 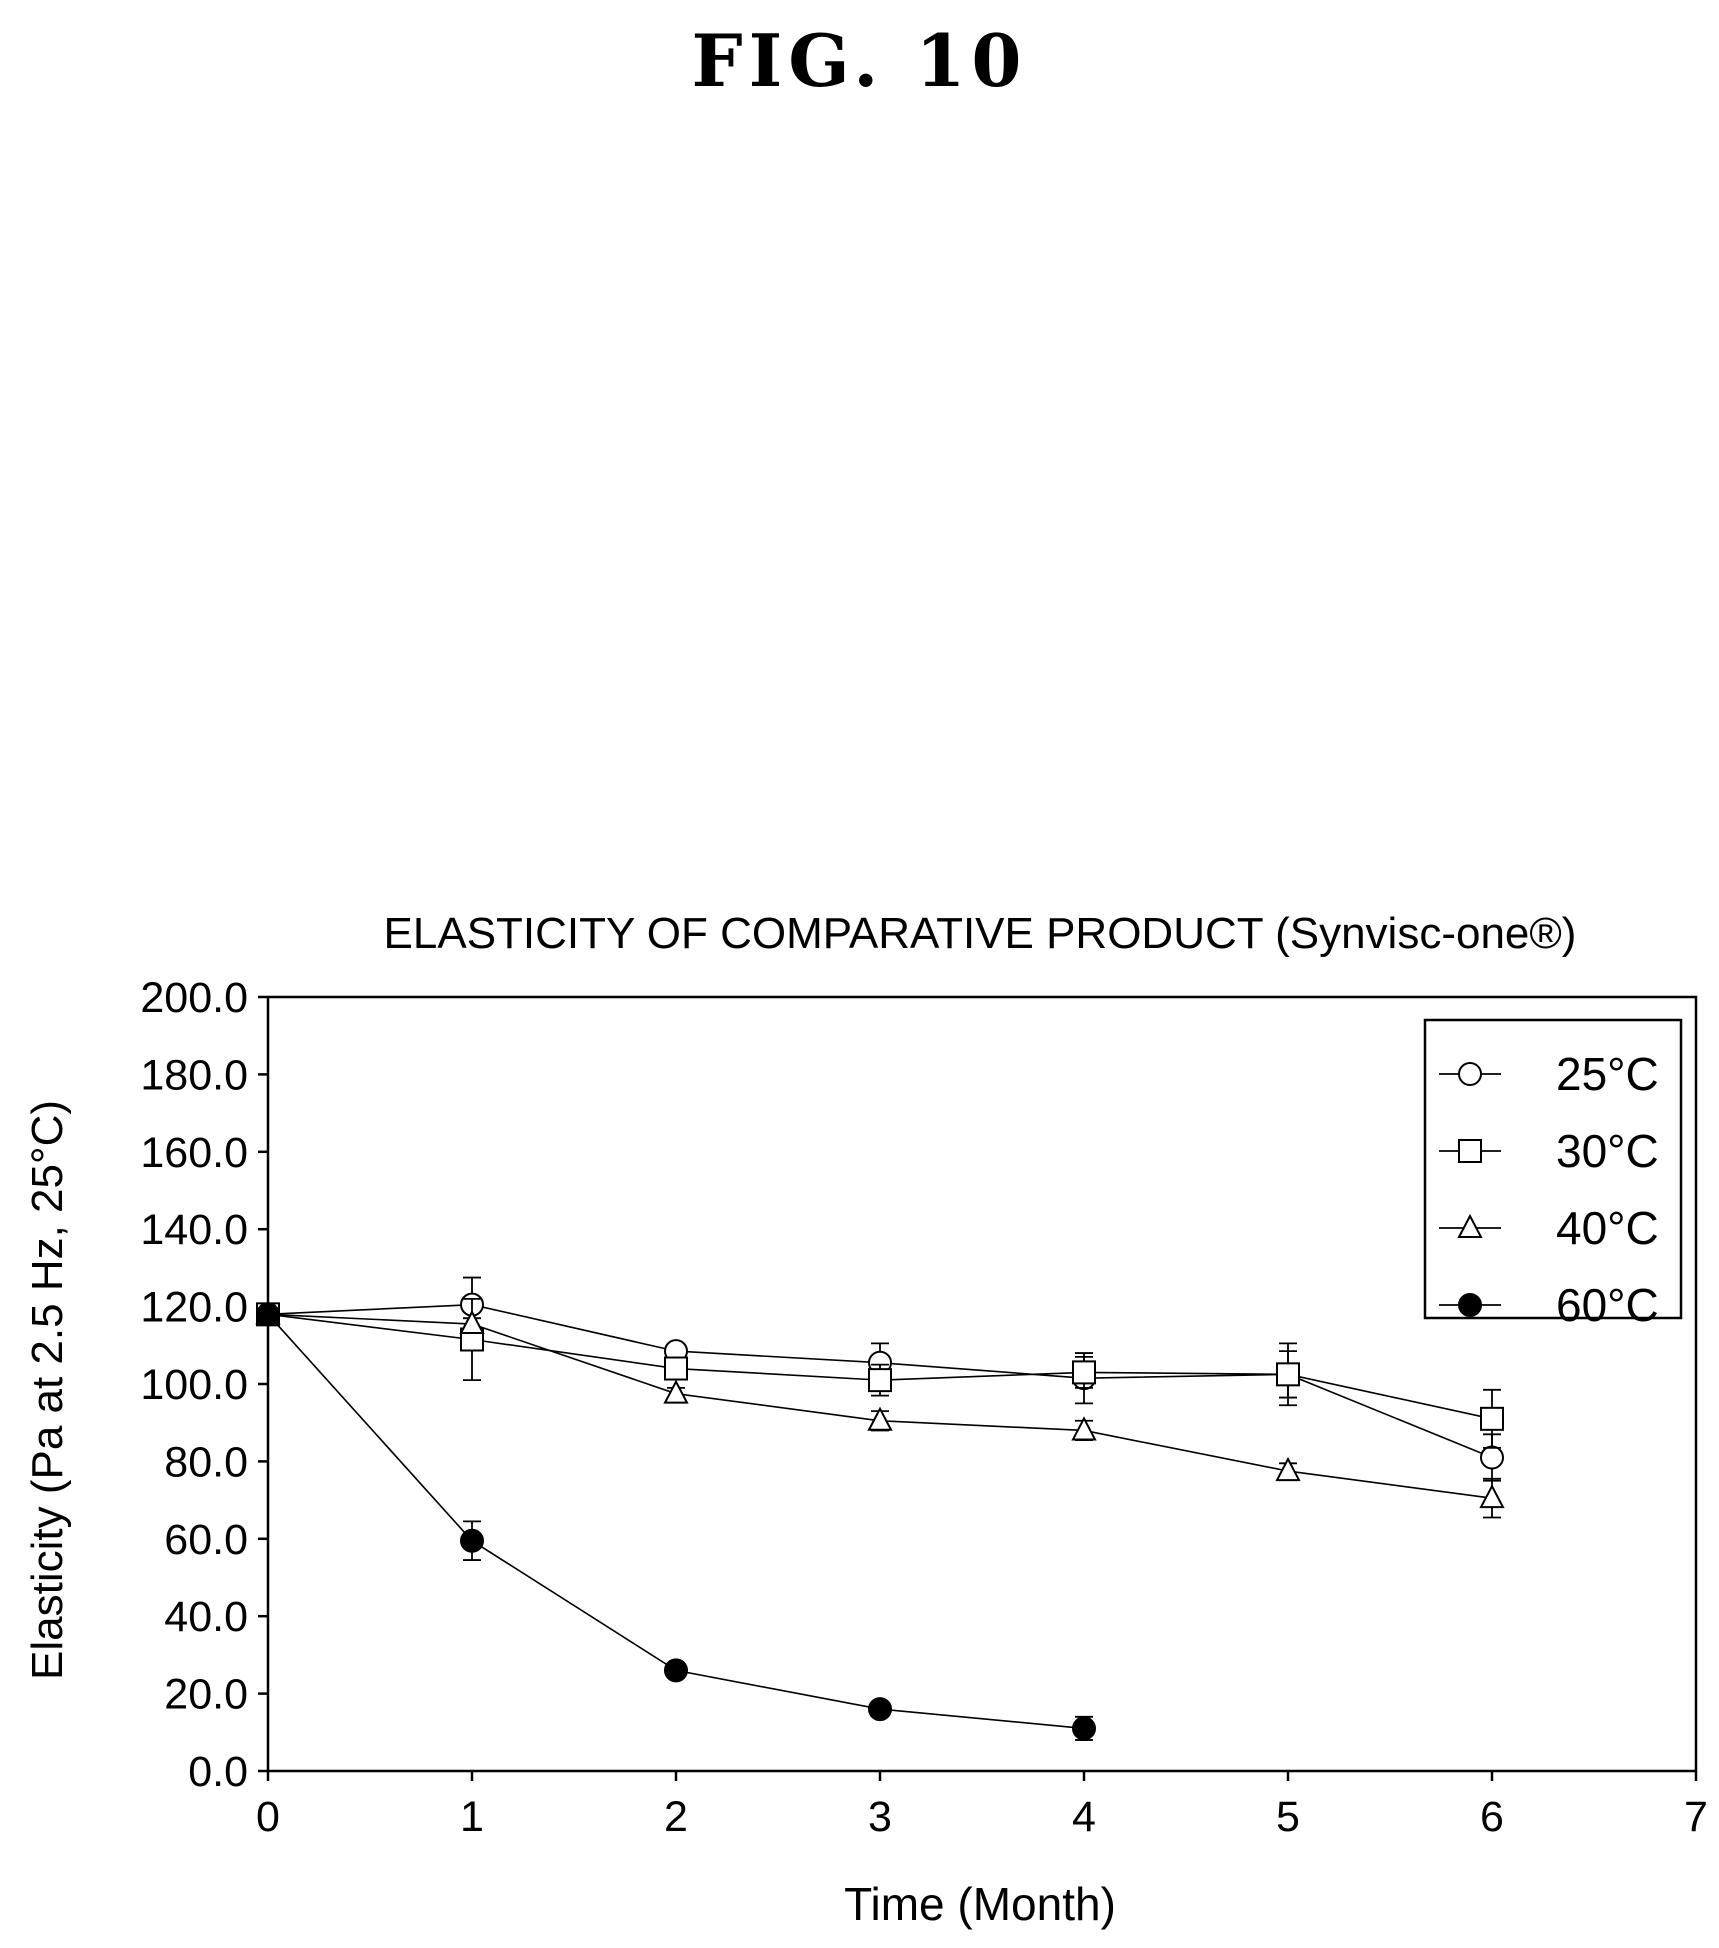 I want to click on y-tick-label: 80.0, so click(x=206, y=1462).